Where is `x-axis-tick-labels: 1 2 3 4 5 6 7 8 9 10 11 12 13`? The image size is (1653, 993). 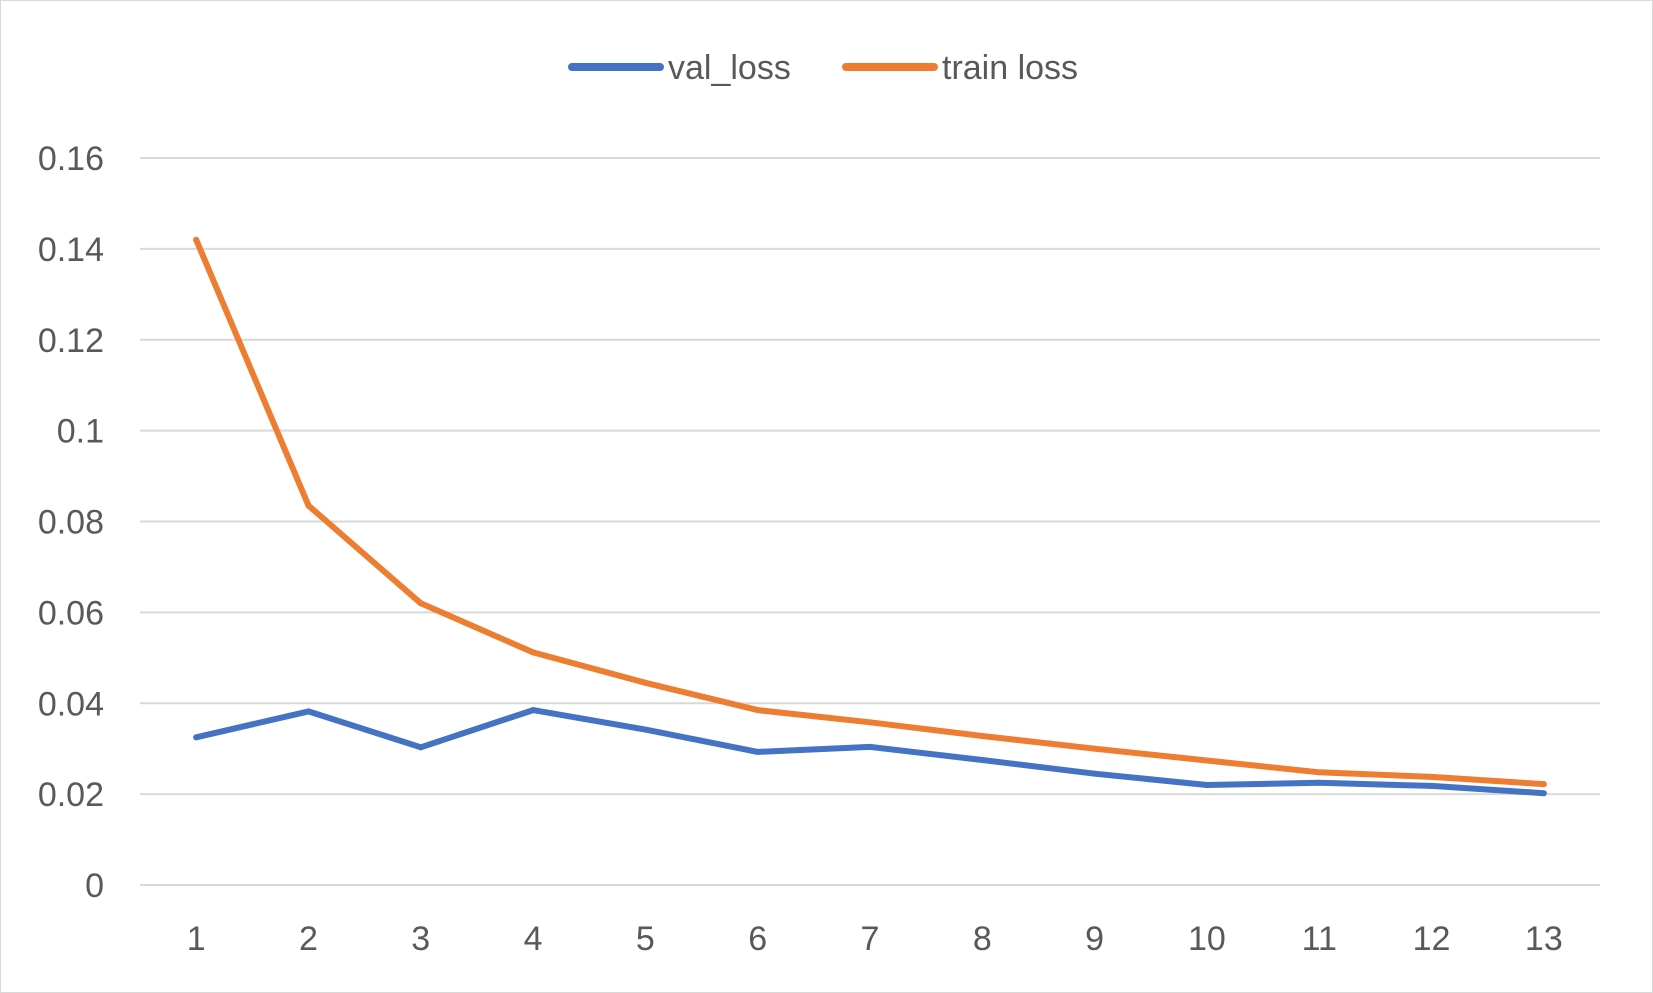 x-axis-tick-labels: 1 2 3 4 5 6 7 8 9 10 11 12 13 is located at coordinates (875, 939).